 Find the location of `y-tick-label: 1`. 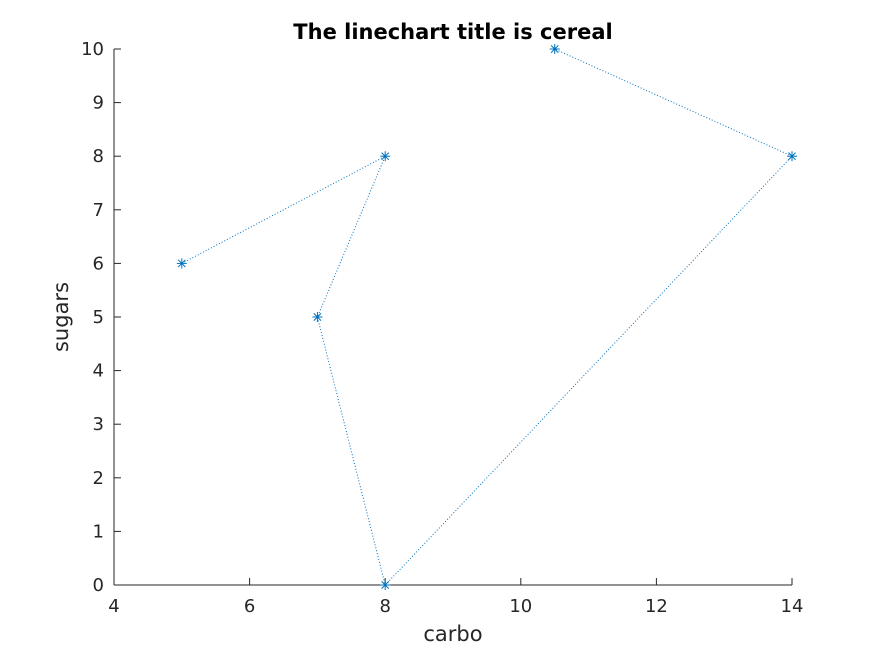

y-tick-label: 1 is located at coordinates (98, 531).